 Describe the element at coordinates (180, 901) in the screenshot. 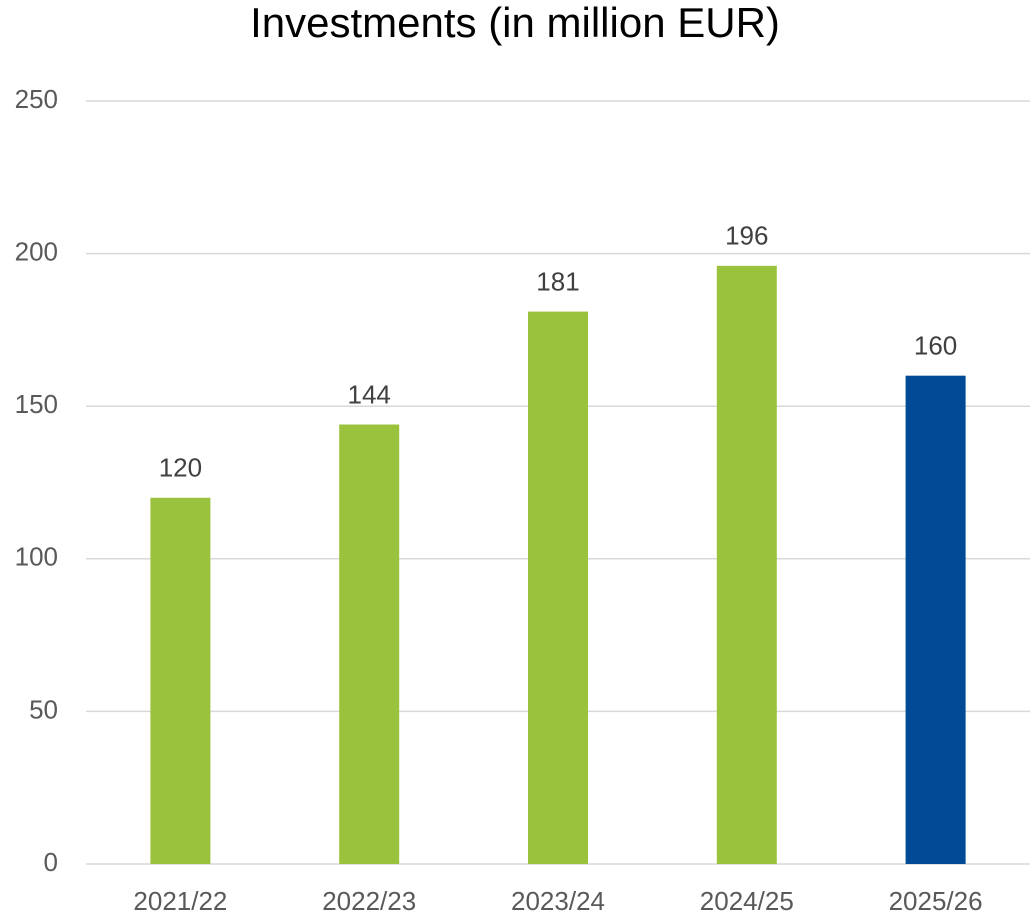

I see `x-tick-label: 2021/22` at that location.